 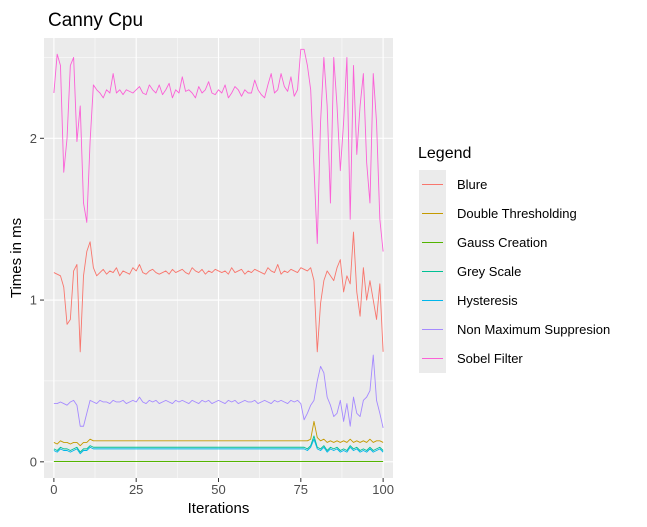 What do you see at coordinates (53, 489) in the screenshot?
I see `x-tick-label: 0` at bounding box center [53, 489].